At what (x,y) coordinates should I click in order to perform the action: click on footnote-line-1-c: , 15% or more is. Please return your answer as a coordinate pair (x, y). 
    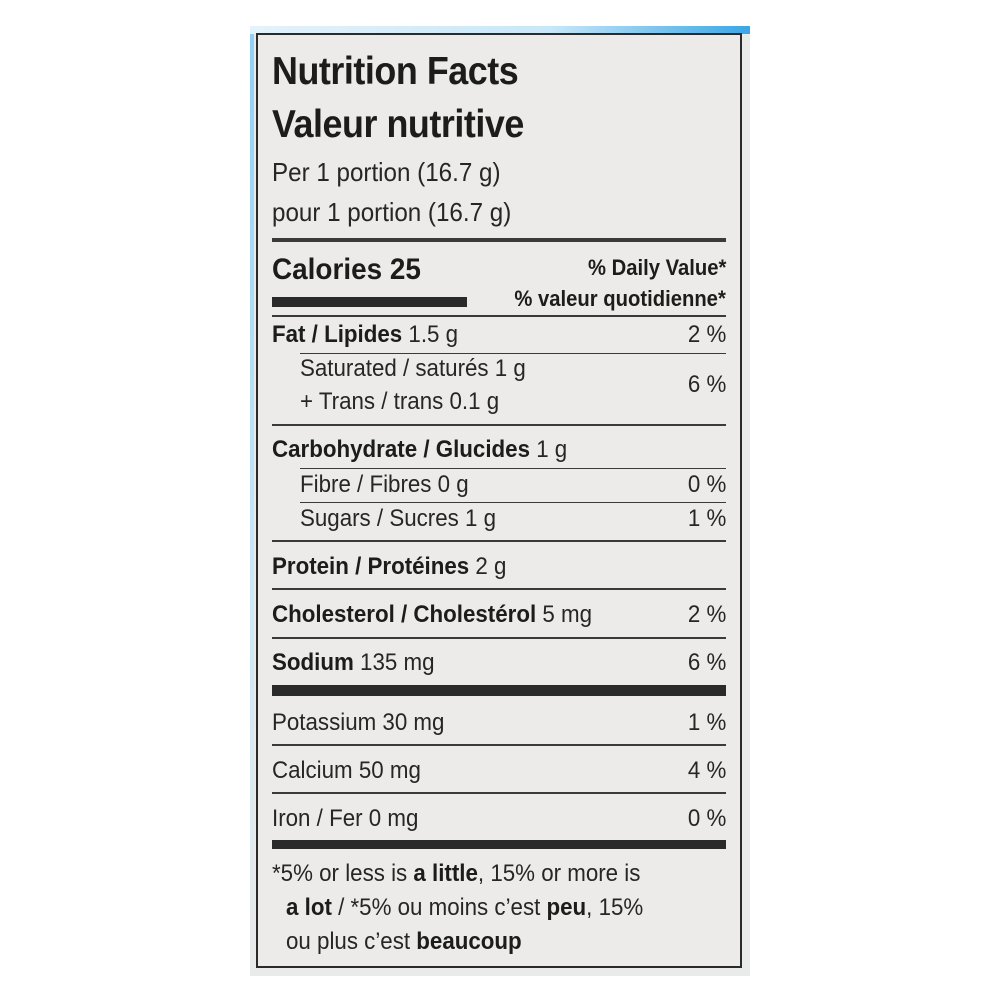
    Looking at the image, I should click on (559, 873).